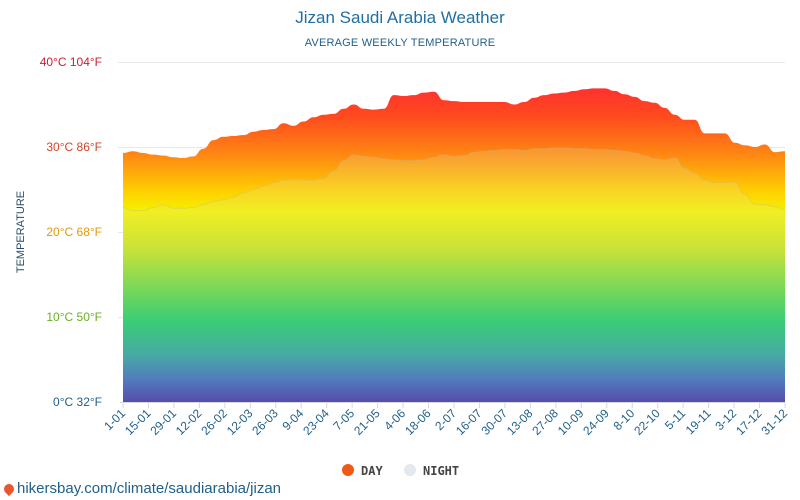  Describe the element at coordinates (698, 421) in the screenshot. I see `x-tick-label: 19-11` at that location.